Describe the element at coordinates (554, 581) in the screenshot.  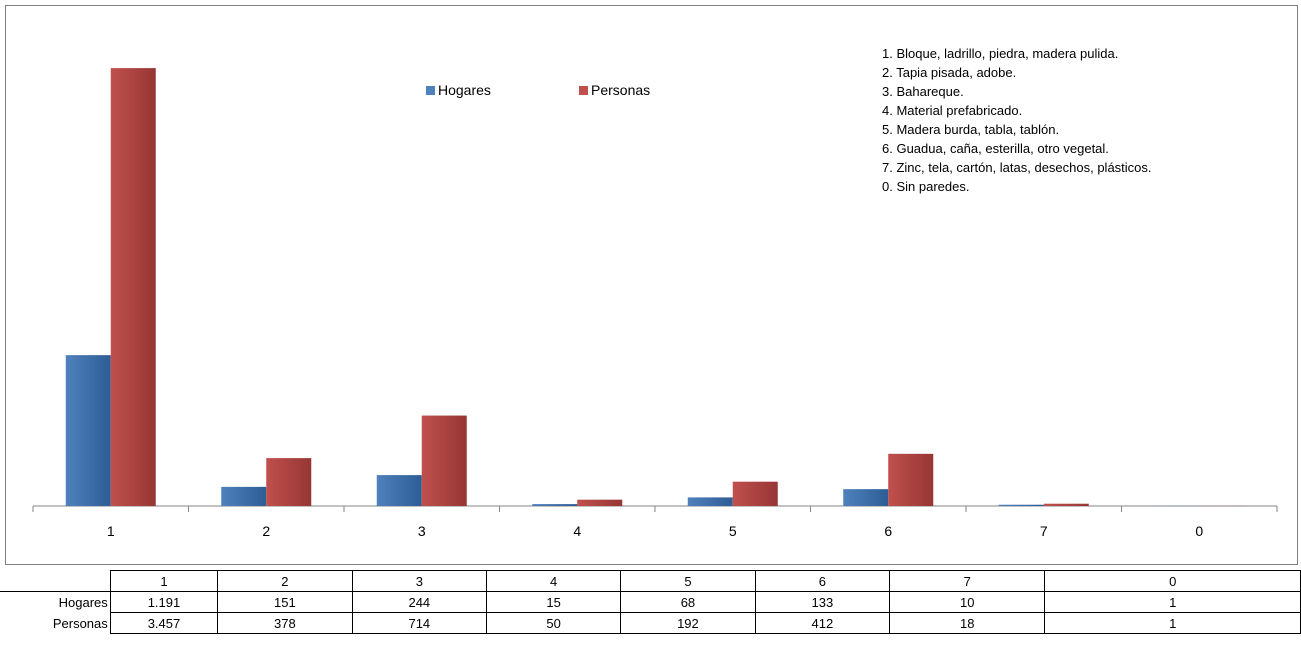
I see `table-header-cell: 4` at that location.